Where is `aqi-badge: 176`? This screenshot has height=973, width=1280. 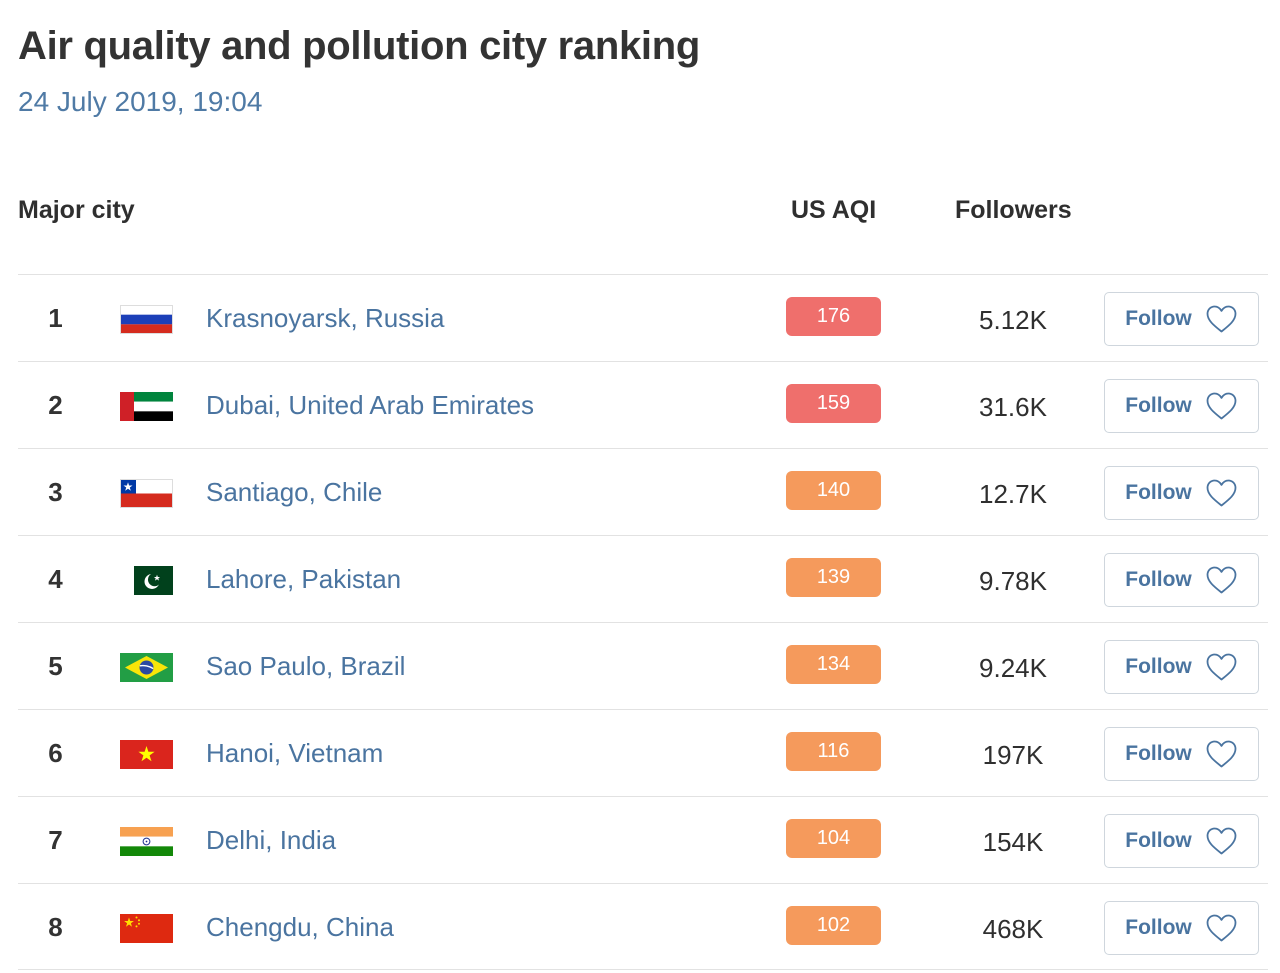 aqi-badge: 176 is located at coordinates (833, 316).